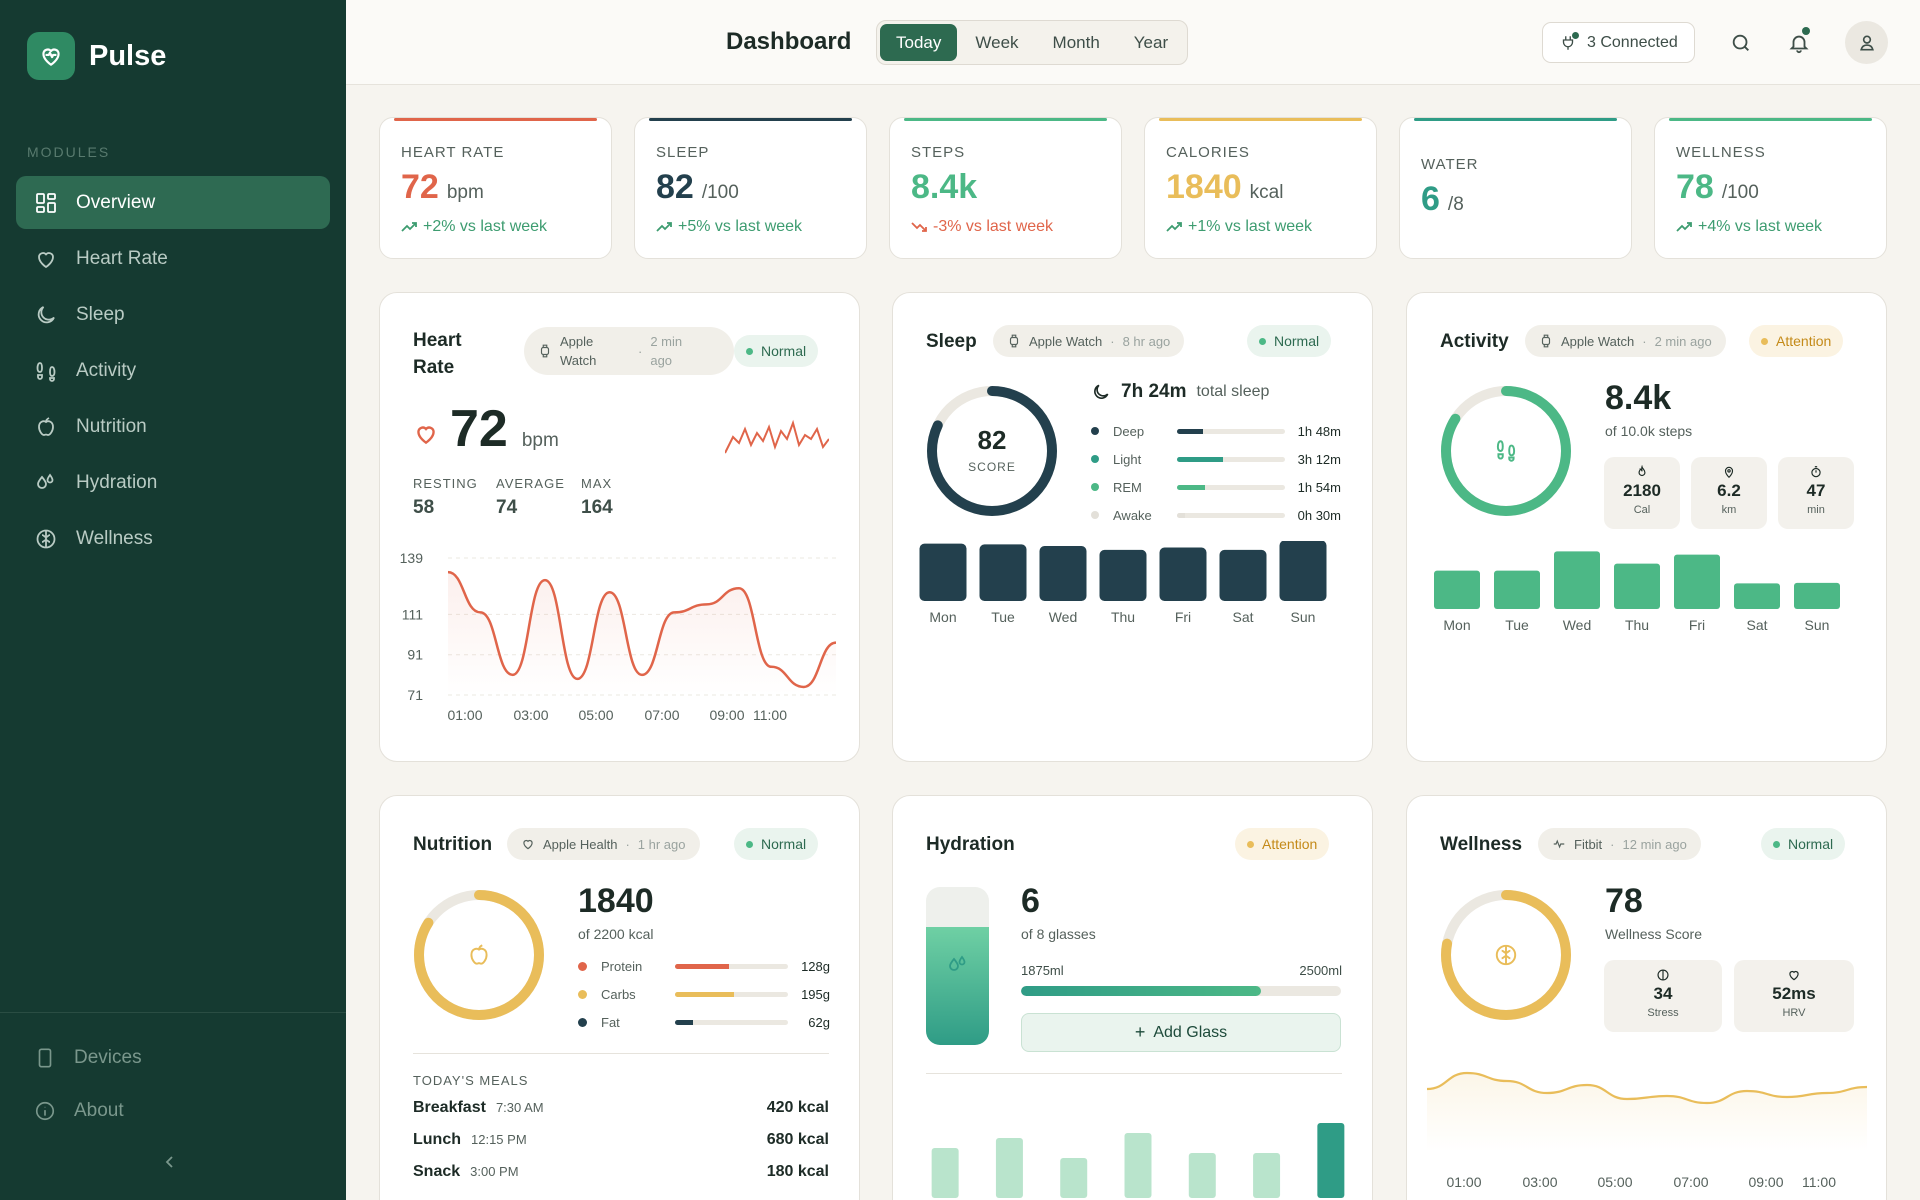 The image size is (1920, 1200). I want to click on x-tick-label: 11:00, so click(1819, 1182).